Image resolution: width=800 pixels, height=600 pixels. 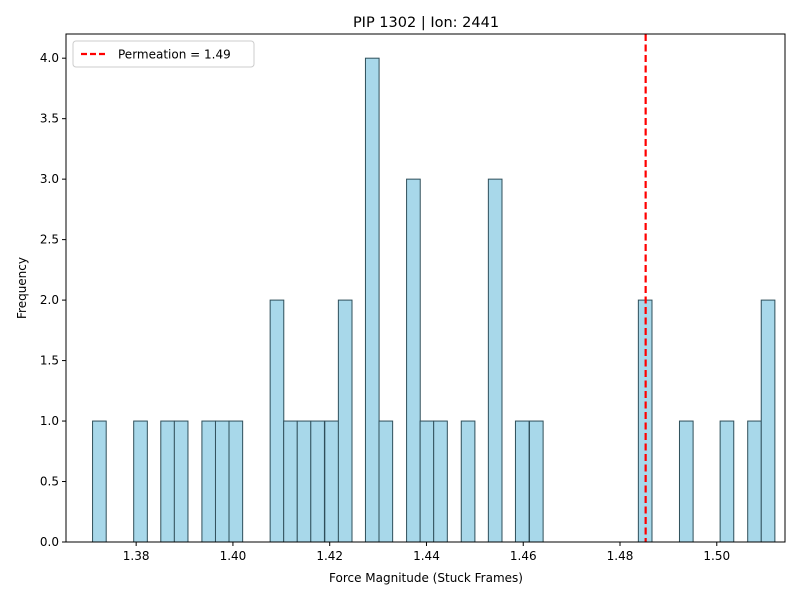 I want to click on legend-box, so click(x=163, y=54).